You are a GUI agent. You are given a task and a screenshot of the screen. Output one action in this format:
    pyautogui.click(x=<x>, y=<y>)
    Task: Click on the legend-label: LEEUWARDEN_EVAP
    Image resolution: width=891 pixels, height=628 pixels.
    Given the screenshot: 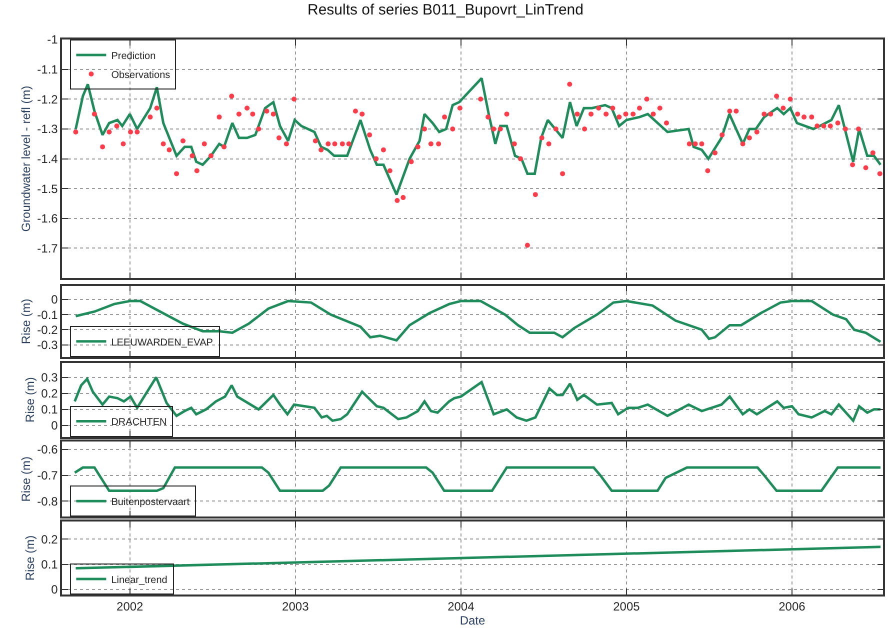 What is the action you would take?
    pyautogui.click(x=162, y=342)
    